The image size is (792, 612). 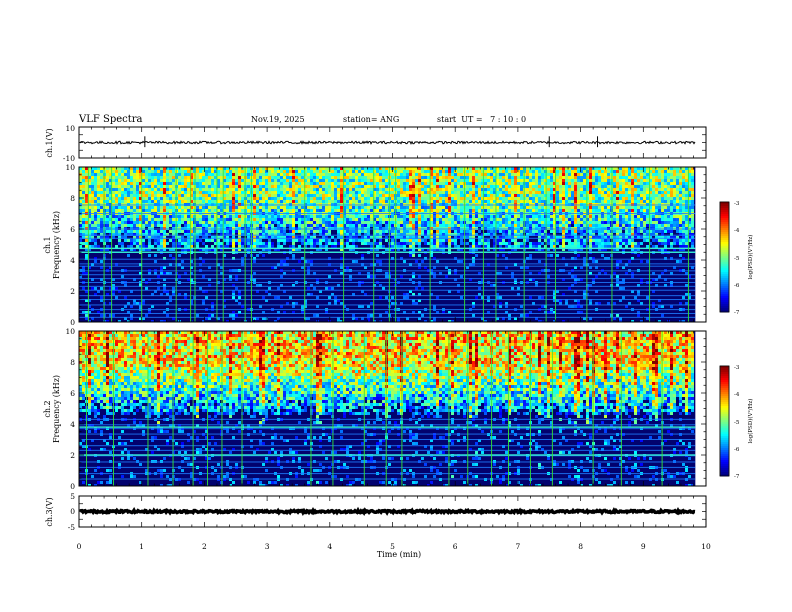 I want to click on date-label: Nov.19, 2025, so click(x=278, y=119).